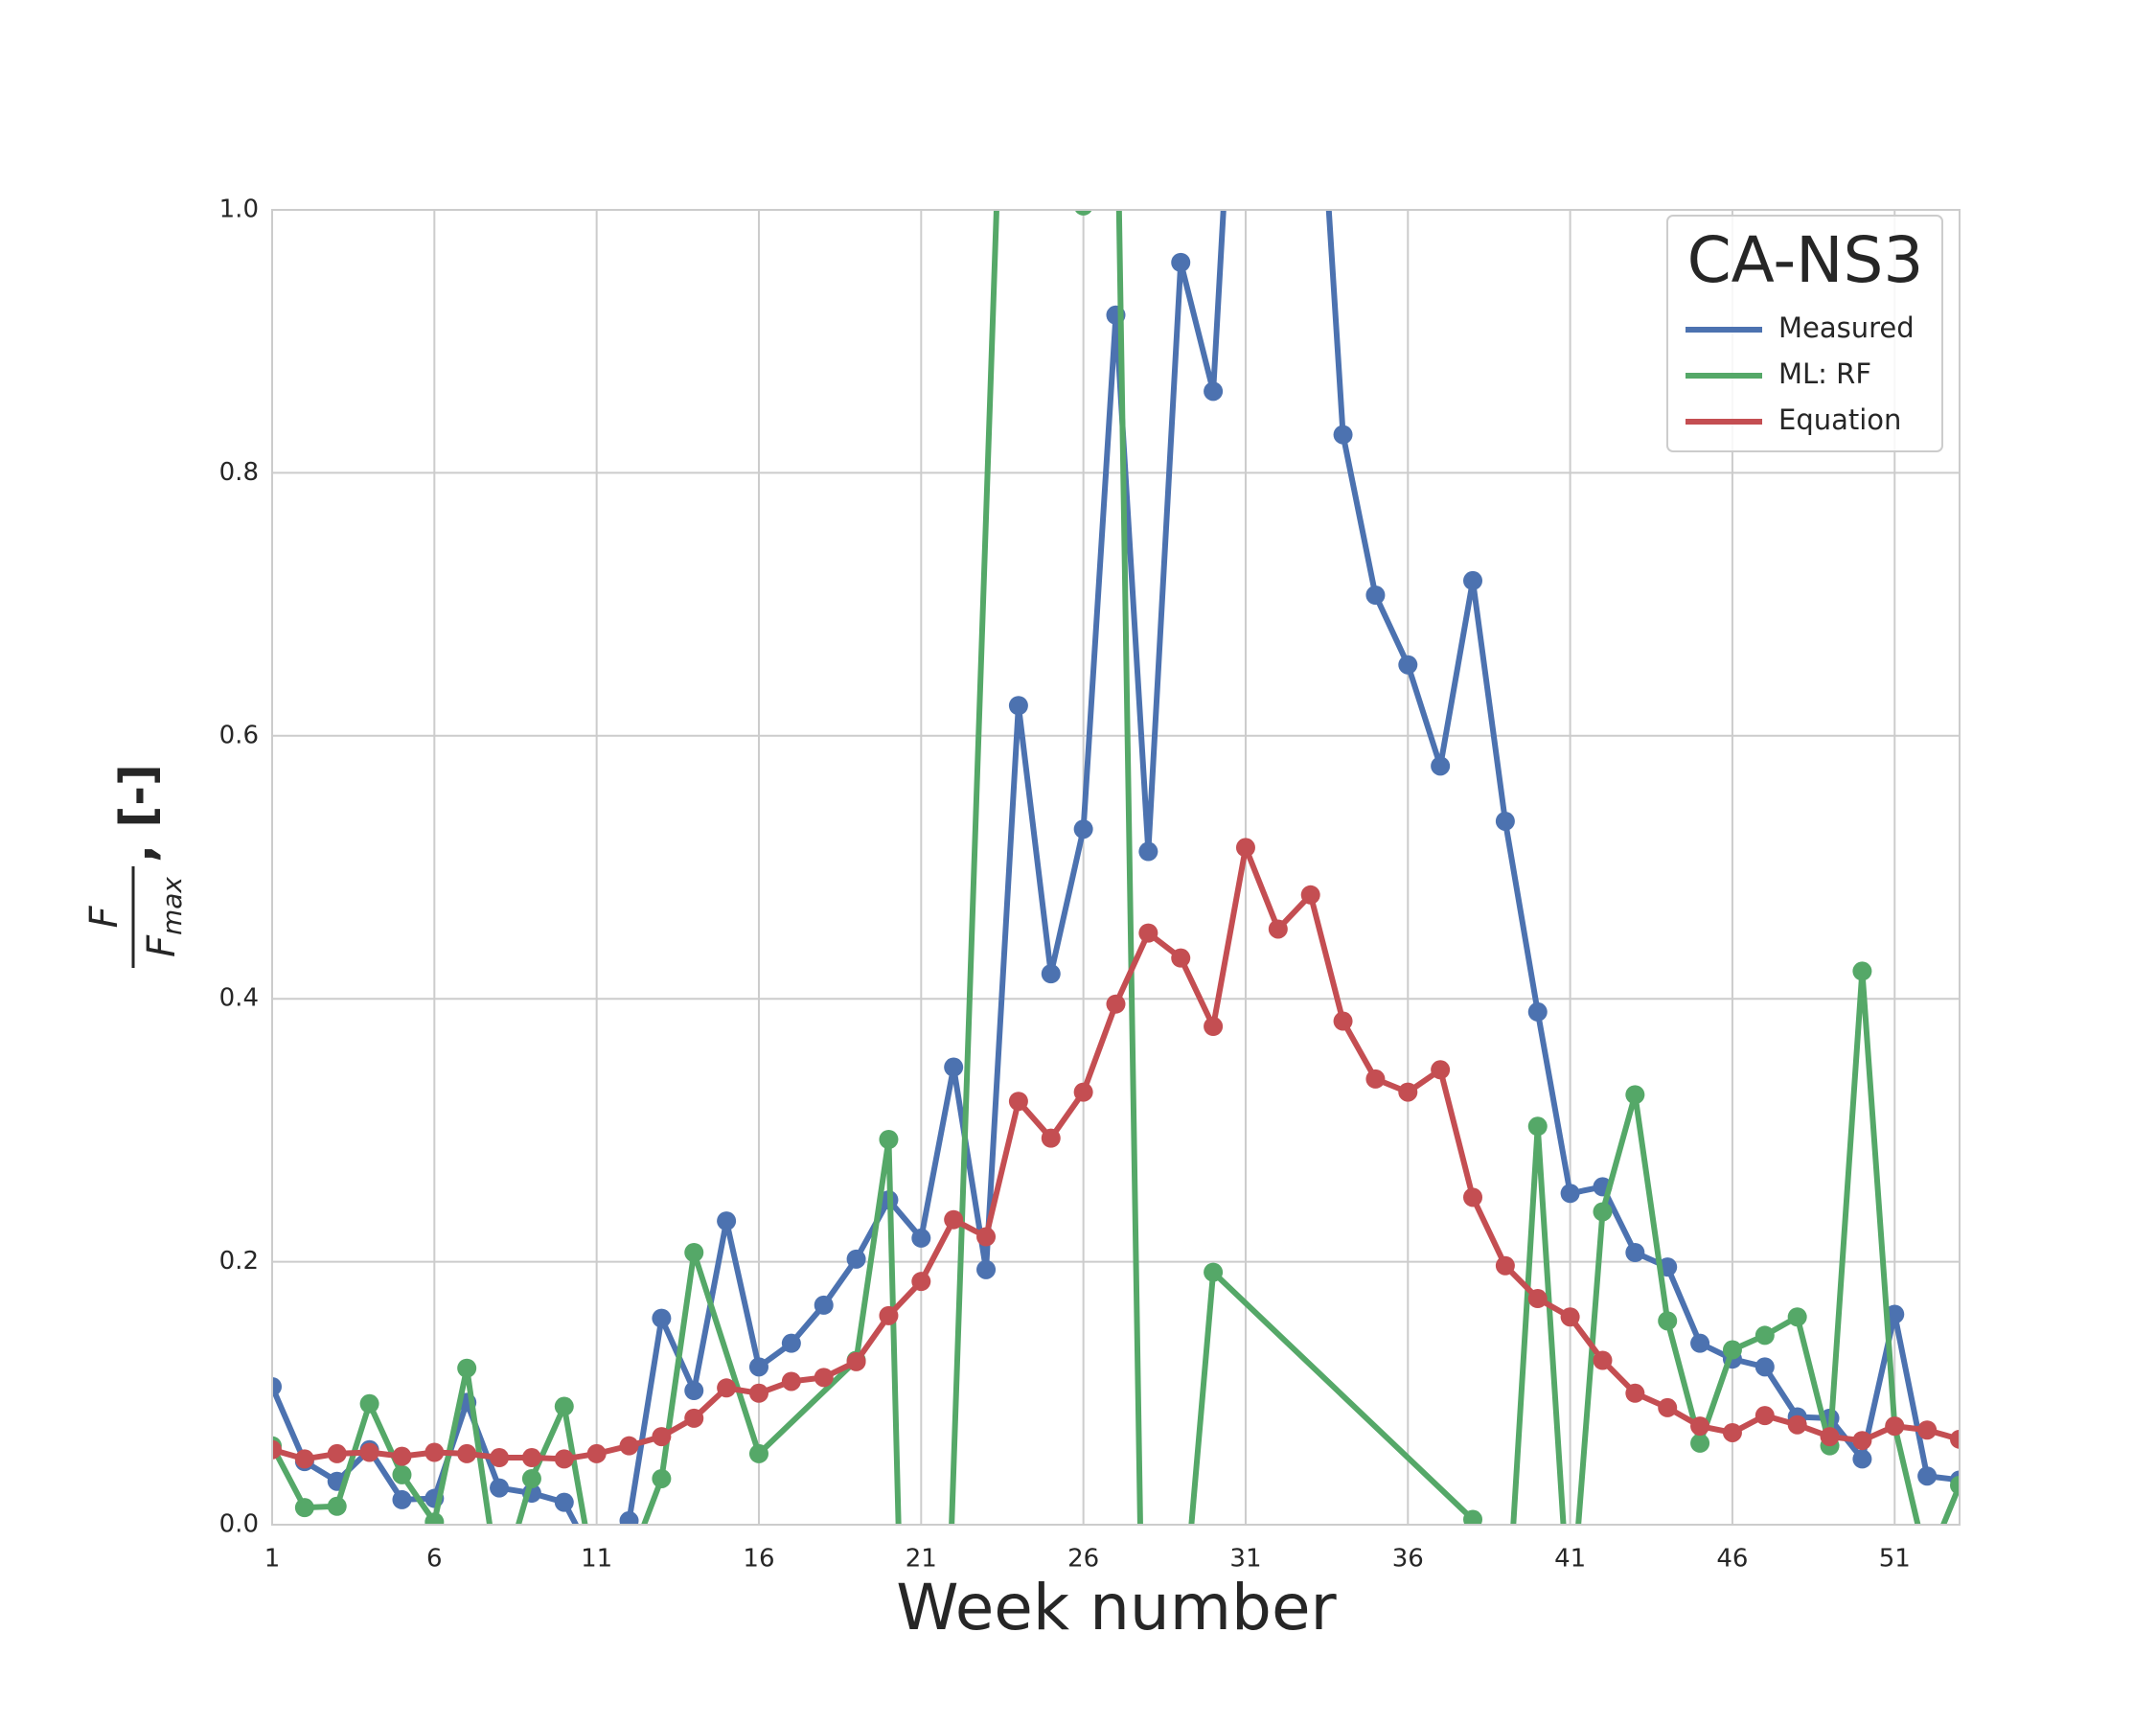  I want to click on x-tick-label: 16, so click(758, 1559).